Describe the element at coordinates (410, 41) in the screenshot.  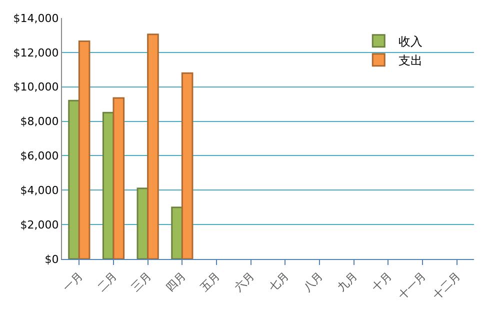
I see `legend-label: 收入` at that location.